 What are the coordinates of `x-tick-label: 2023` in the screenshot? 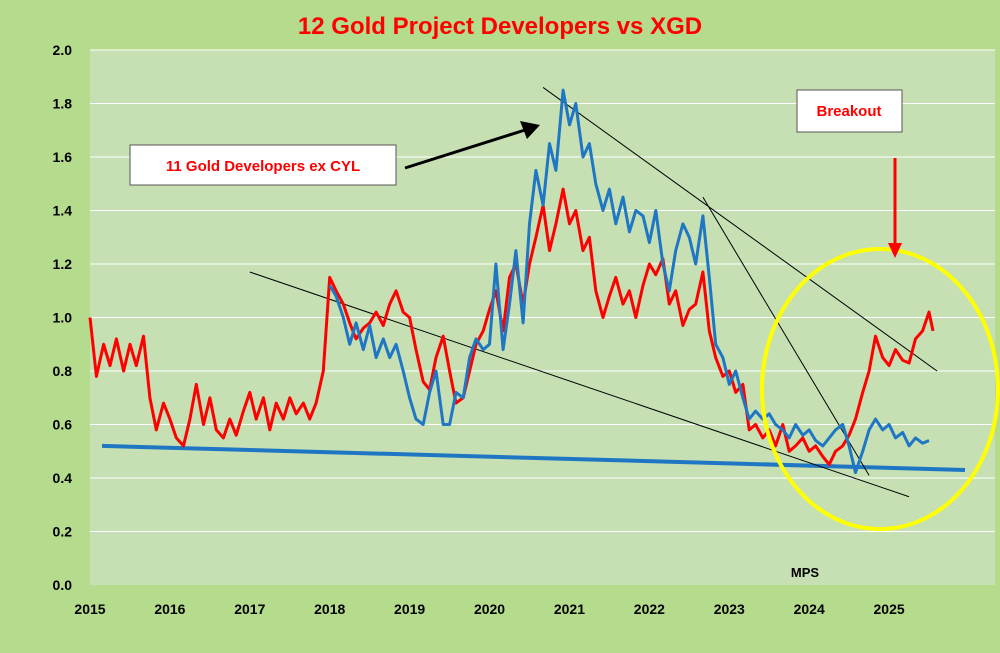 It's located at (729, 609).